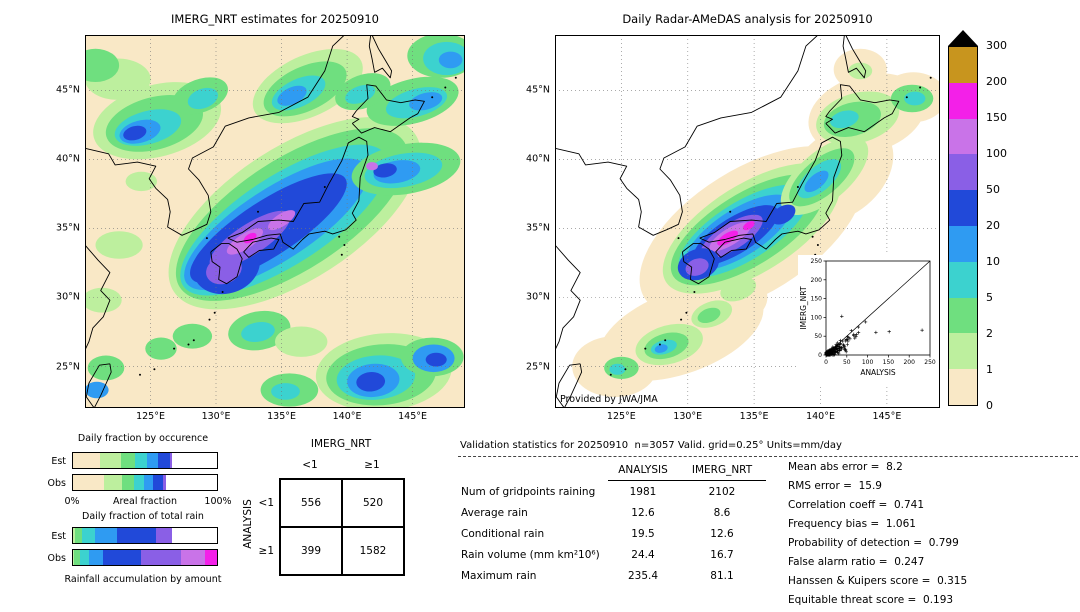 Image resolution: width=1080 pixels, height=612 pixels. What do you see at coordinates (820, 416) in the screenshot?
I see `lon-tick-label: 140°E` at bounding box center [820, 416].